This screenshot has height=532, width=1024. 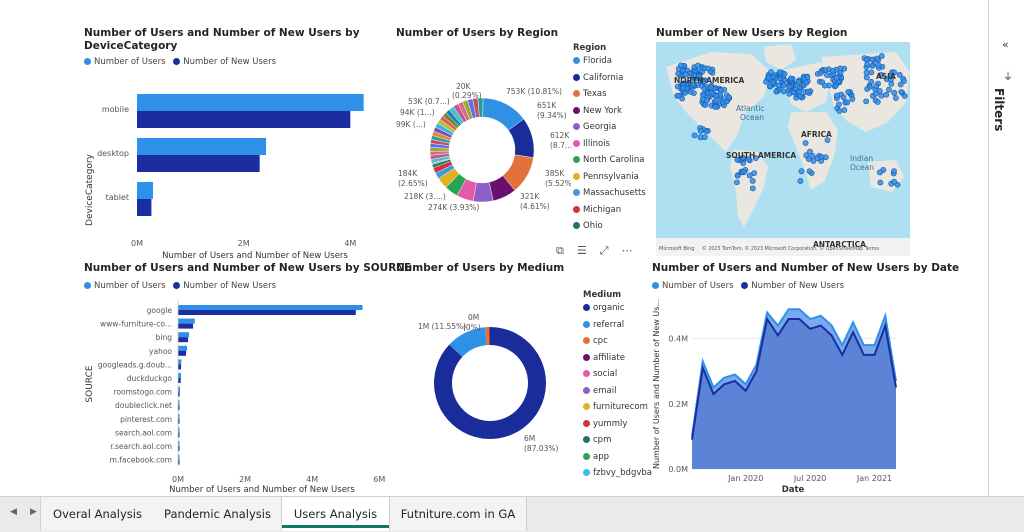 I want to click on filters-pane: « ⏚ Filters, so click(x=1006, y=248).